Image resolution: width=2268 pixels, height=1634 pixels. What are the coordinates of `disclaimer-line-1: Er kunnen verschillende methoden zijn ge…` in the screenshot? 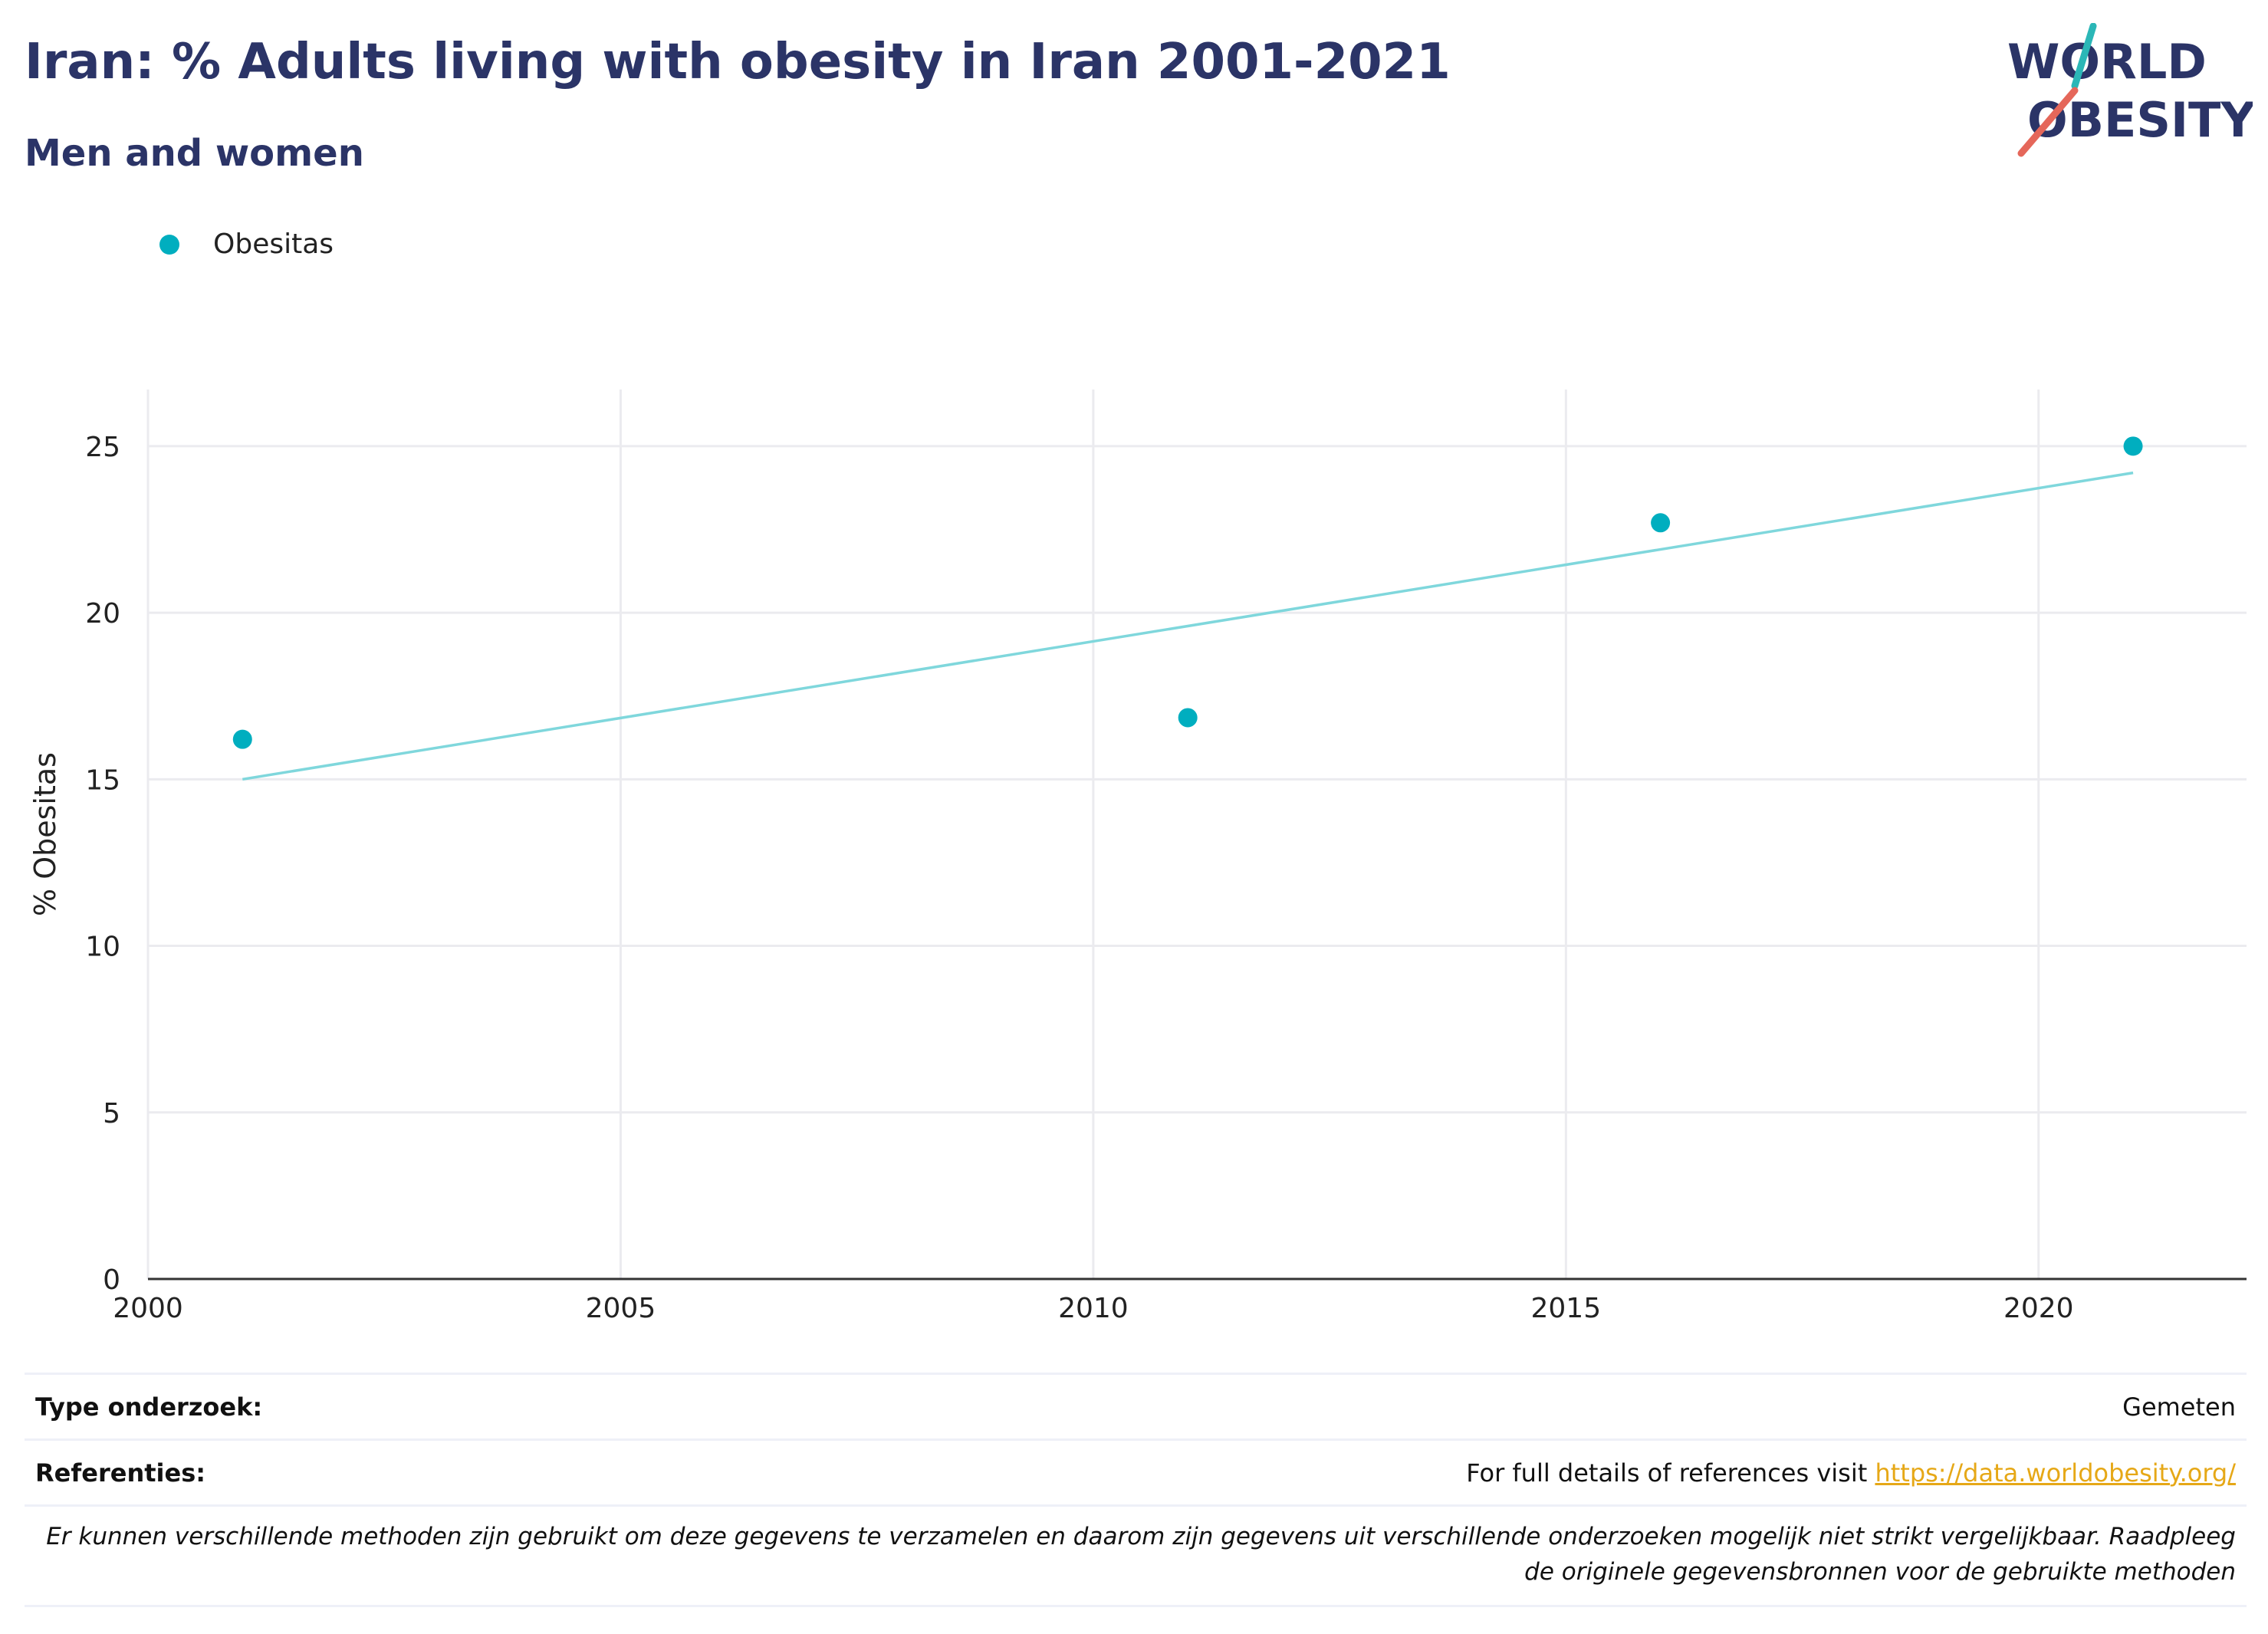 It's located at (1141, 1537).